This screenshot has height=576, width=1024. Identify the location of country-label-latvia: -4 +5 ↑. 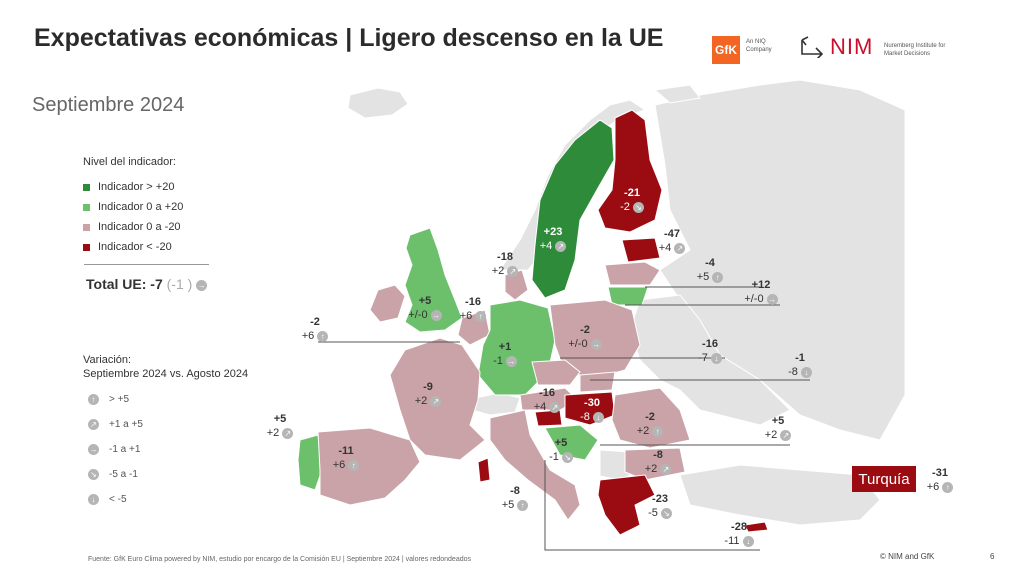
(710, 270).